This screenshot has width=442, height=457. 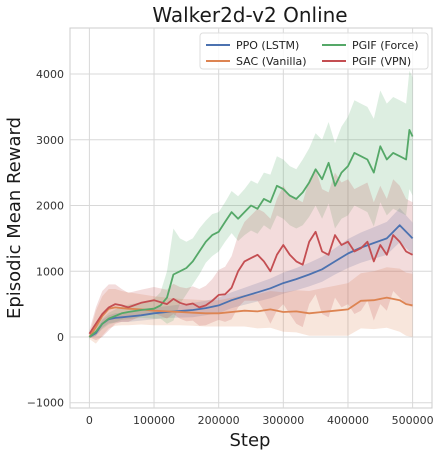 What do you see at coordinates (45, 403) in the screenshot?
I see `y-tick-label: −1000` at bounding box center [45, 403].